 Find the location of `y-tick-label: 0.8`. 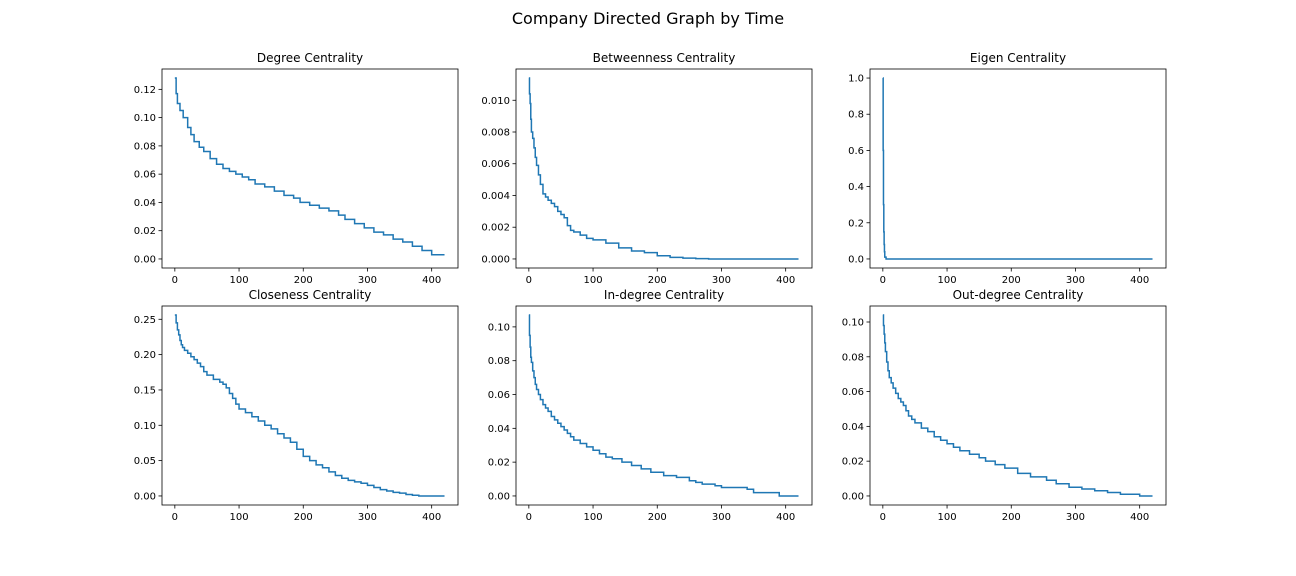

y-tick-label: 0.8 is located at coordinates (856, 115).